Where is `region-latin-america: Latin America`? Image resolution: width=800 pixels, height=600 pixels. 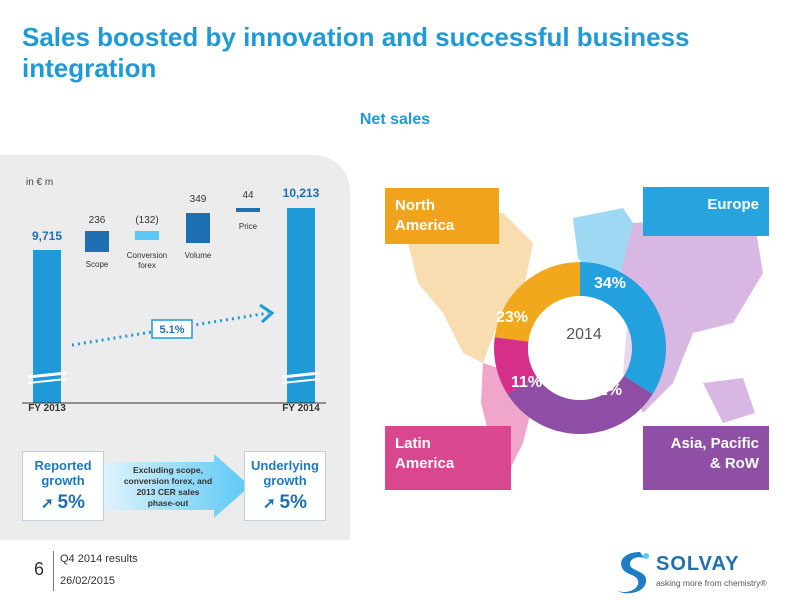 region-latin-america: Latin America is located at coordinates (448, 458).